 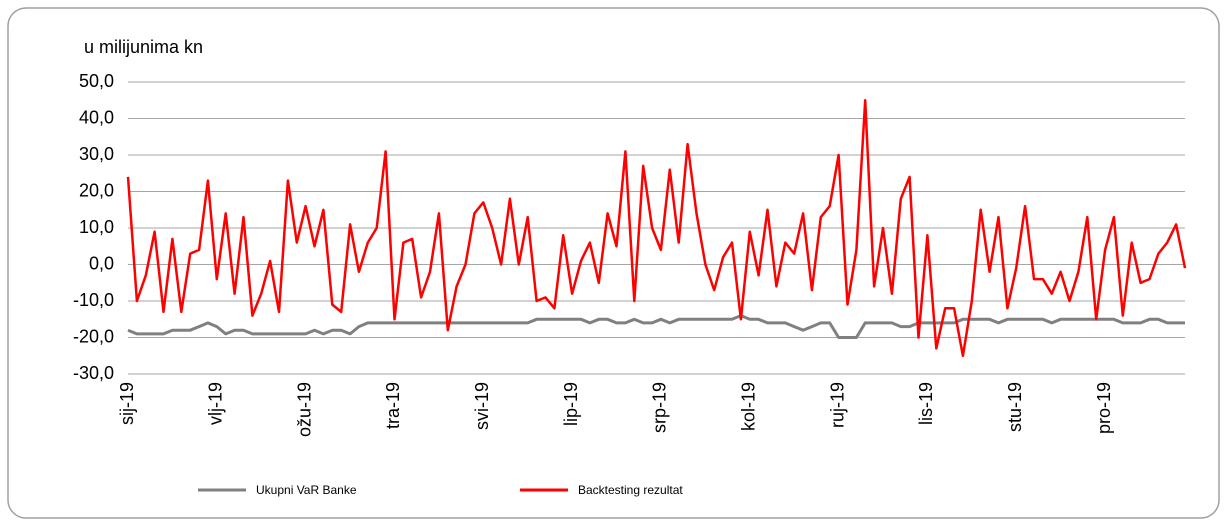 What do you see at coordinates (216, 403) in the screenshot?
I see `x-tick-label: vlj-19` at bounding box center [216, 403].